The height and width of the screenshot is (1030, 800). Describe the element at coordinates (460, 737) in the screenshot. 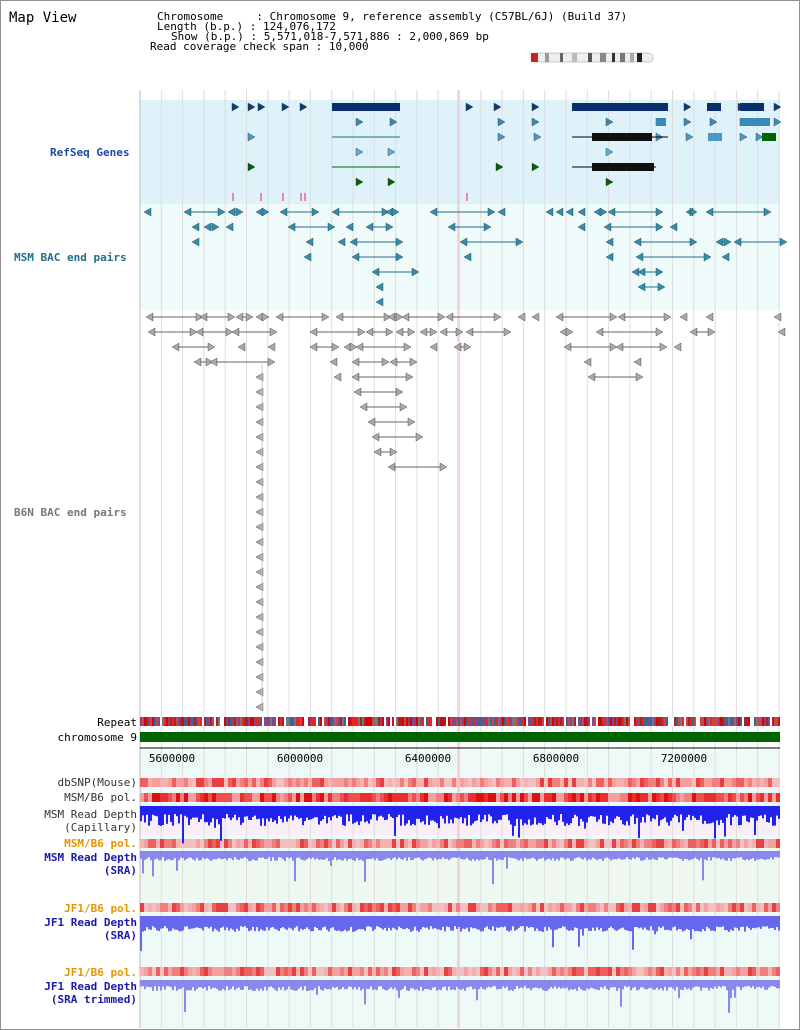

I see `chromosome-bar` at that location.